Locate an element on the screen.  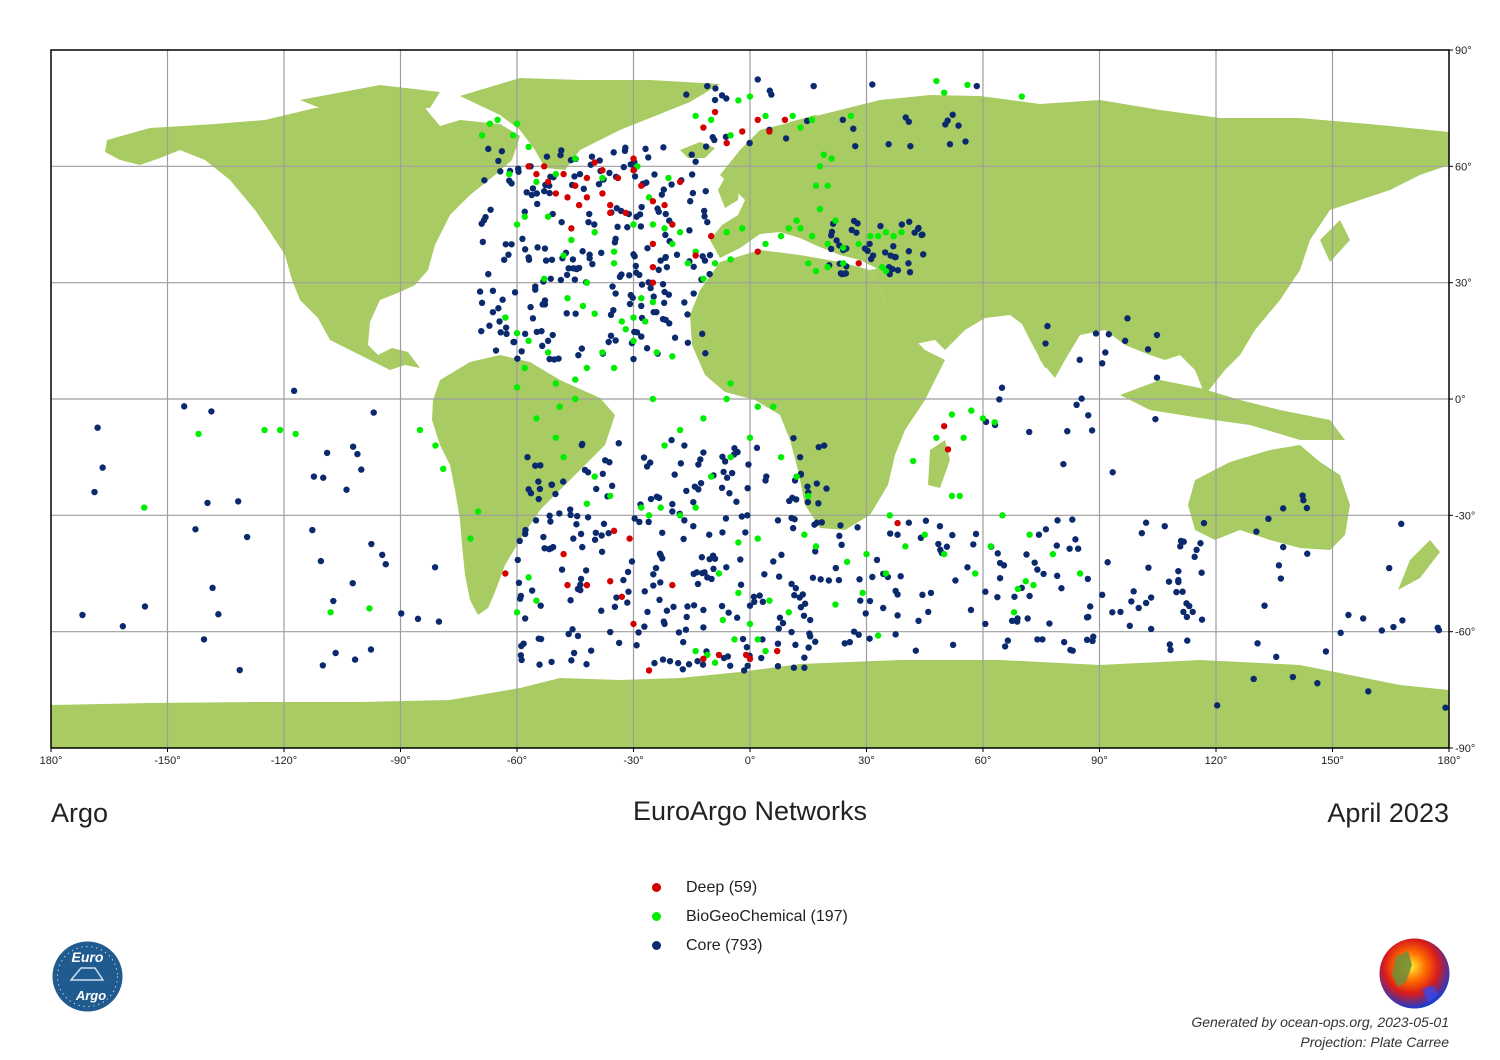
new-zealand is located at coordinates (1419, 565).